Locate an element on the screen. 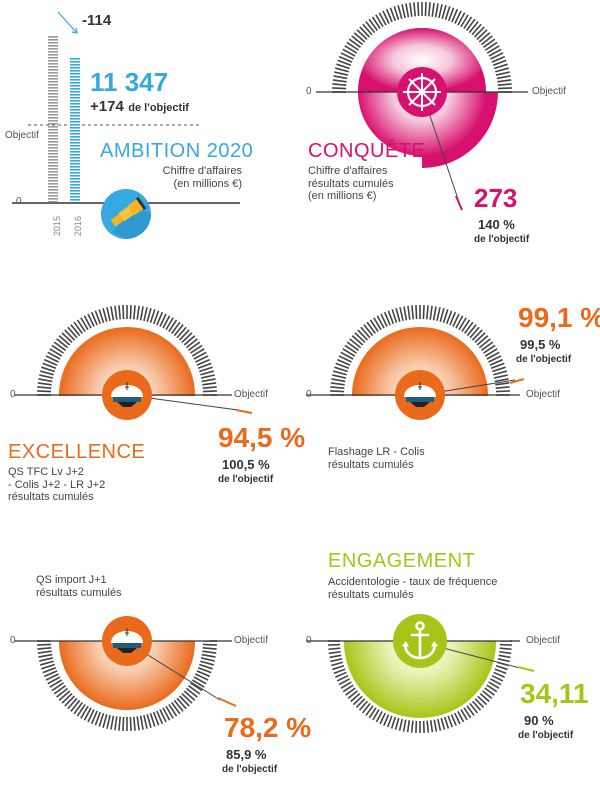 The height and width of the screenshot is (793, 600). conquete-objectif: Objectif is located at coordinates (549, 91).